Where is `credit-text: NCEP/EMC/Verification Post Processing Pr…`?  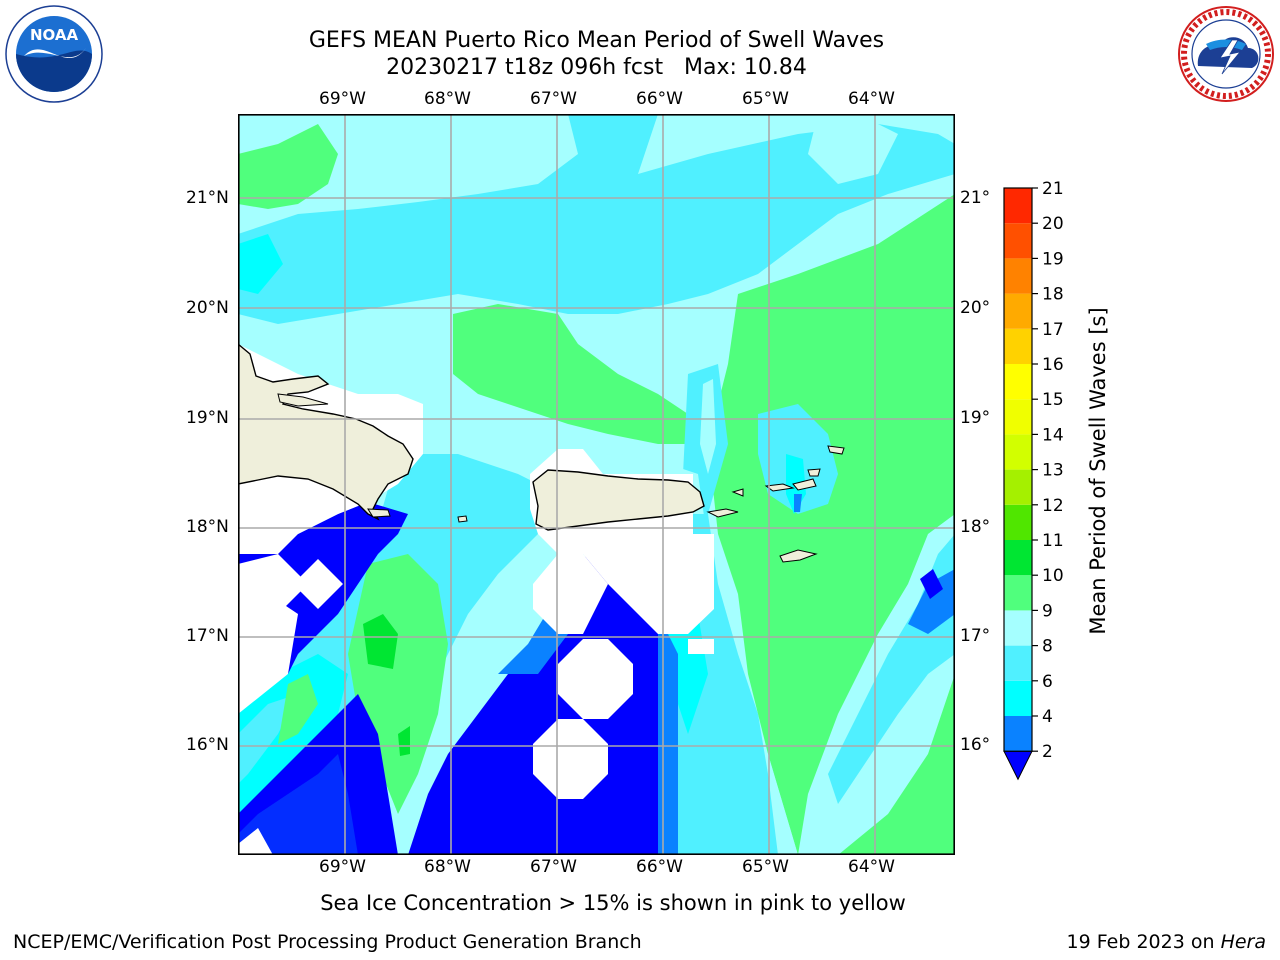 credit-text: NCEP/EMC/Verification Post Processing Pr… is located at coordinates (327, 942).